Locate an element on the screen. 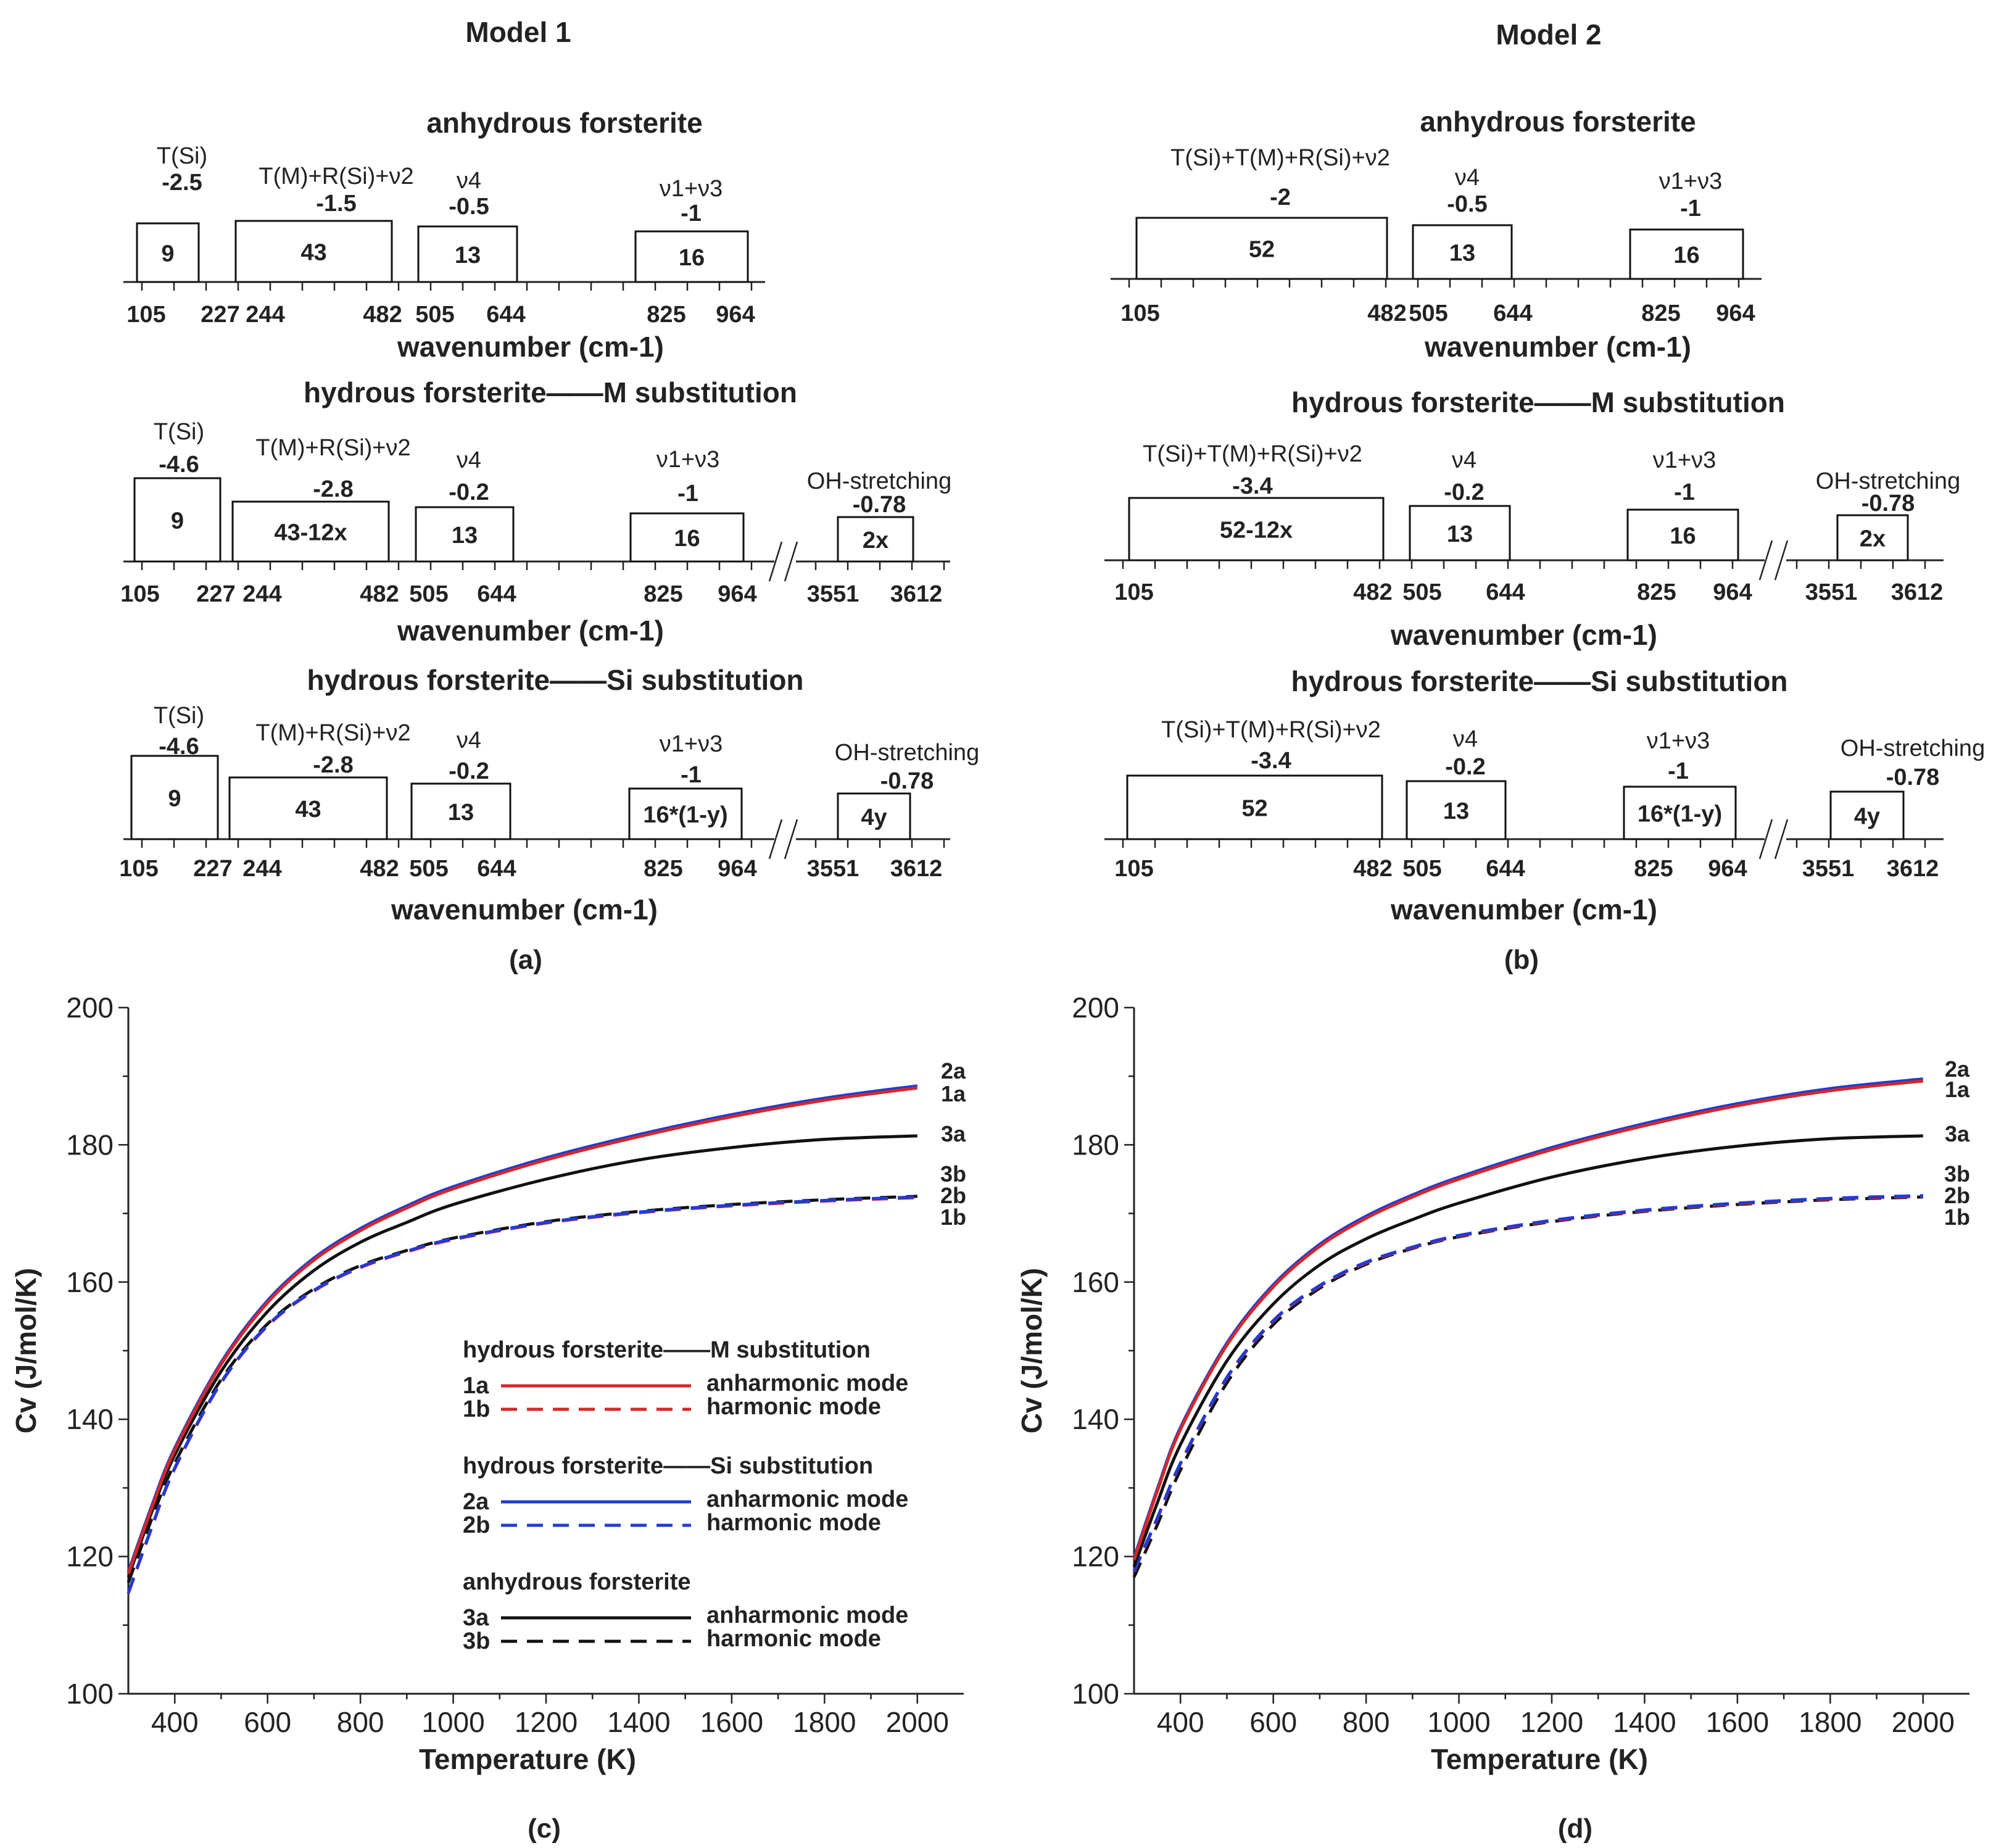 The height and width of the screenshot is (1848, 1996). wavenumber-axis-title: wavenumber (cm-1) is located at coordinates (530, 347).